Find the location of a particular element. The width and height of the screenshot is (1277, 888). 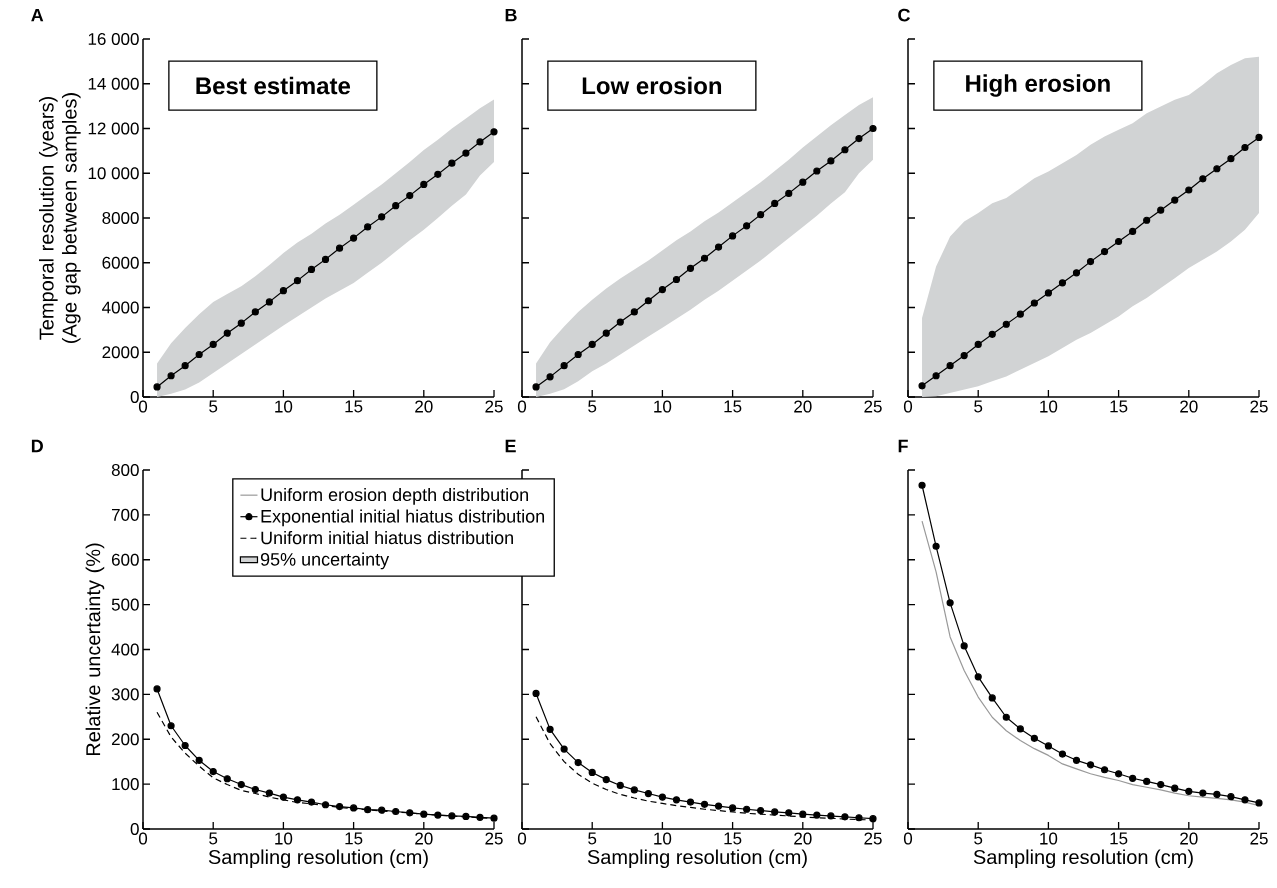

legend-label: Uniform erosion depth distribution is located at coordinates (394, 496).